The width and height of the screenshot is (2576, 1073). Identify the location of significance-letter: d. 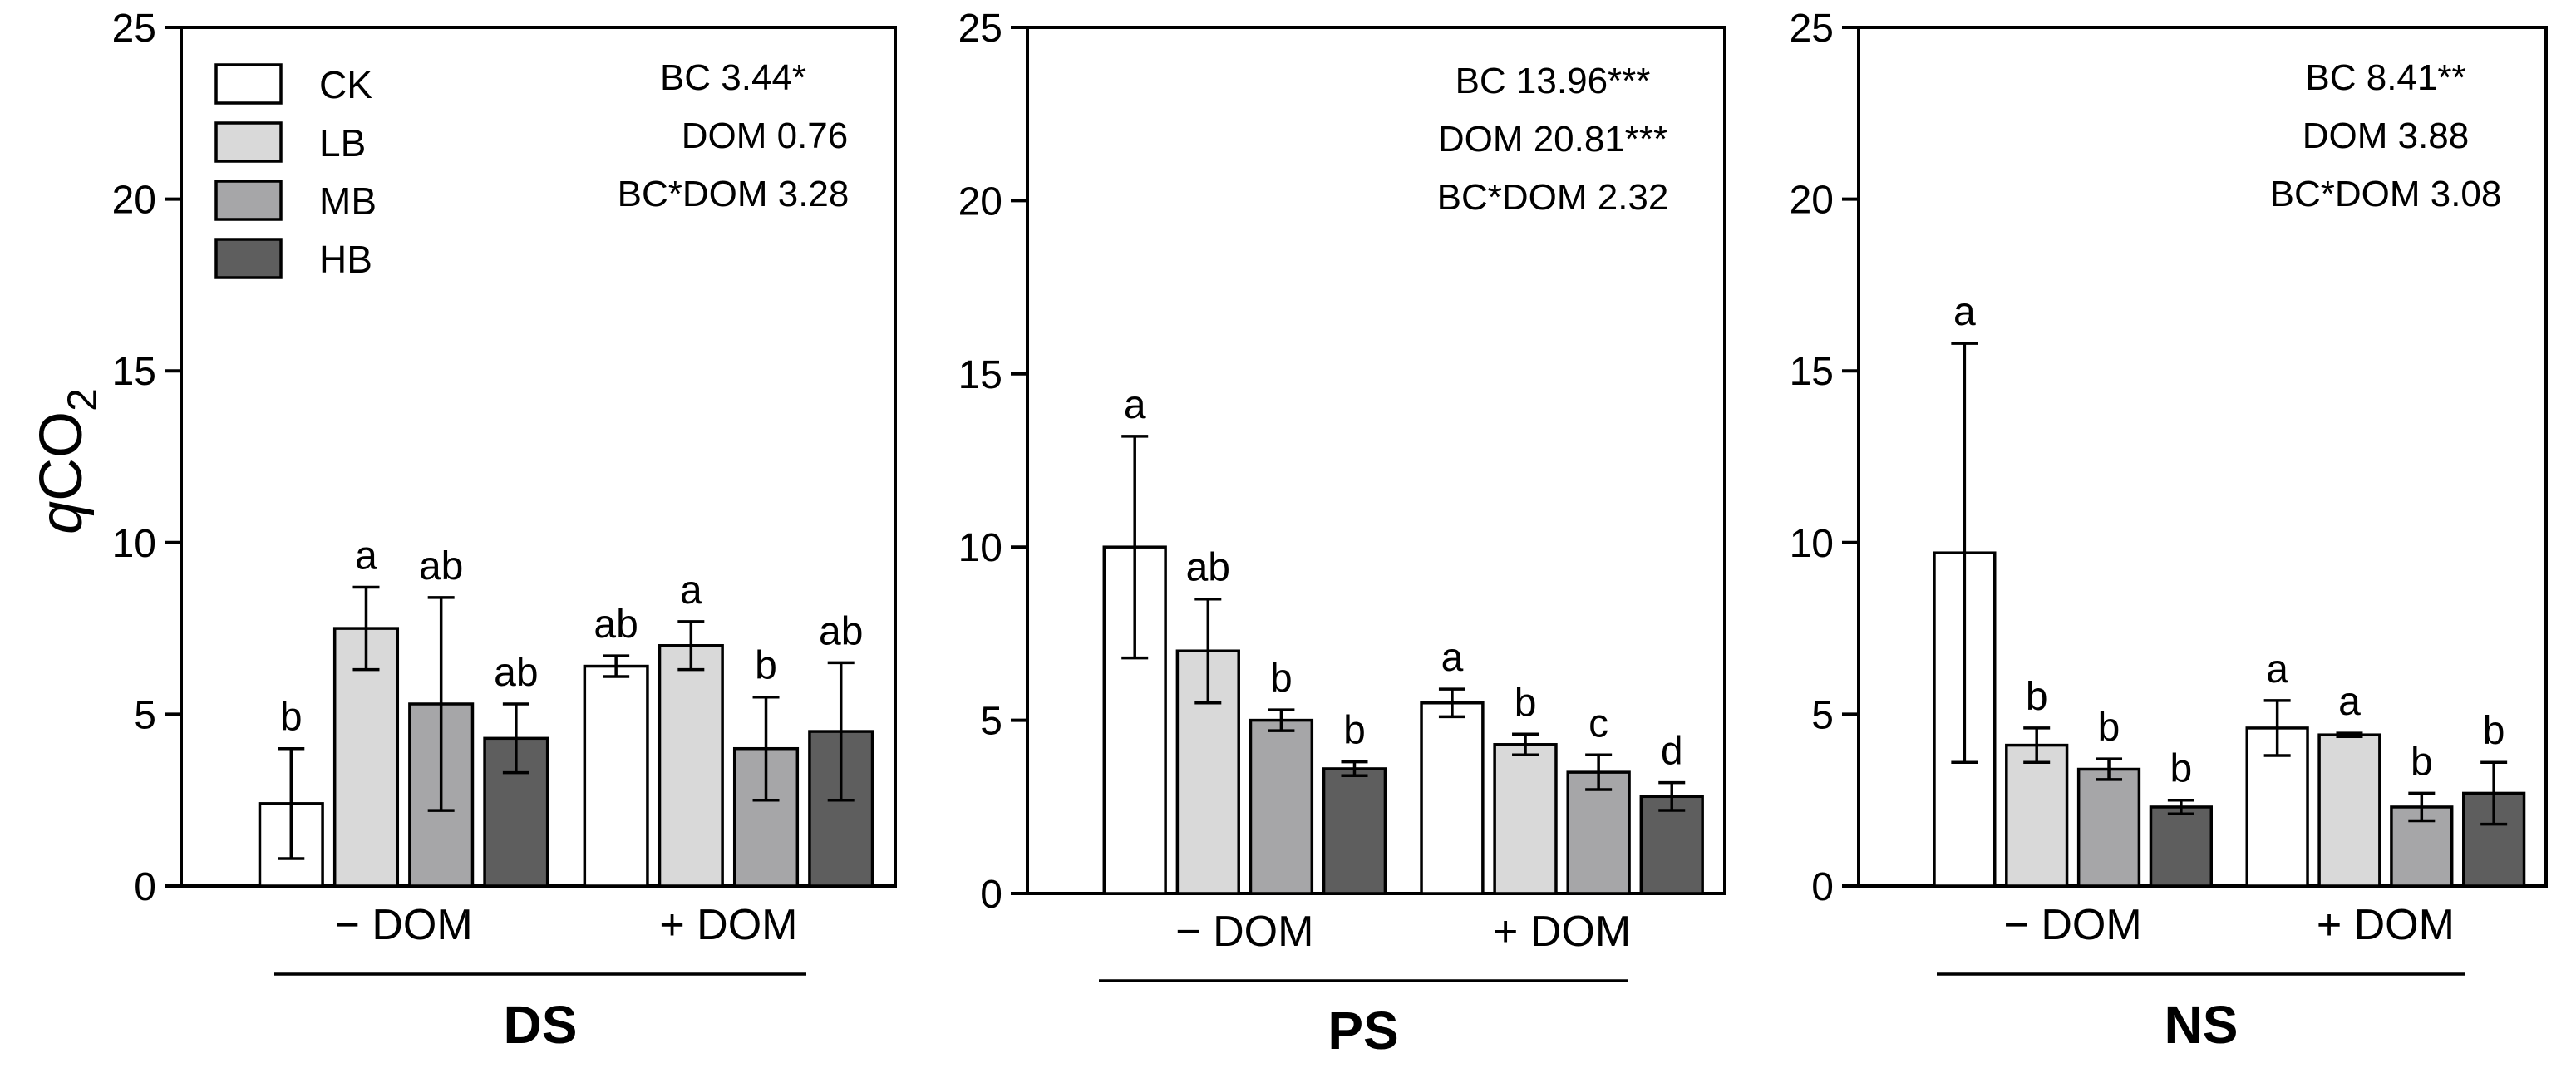
(1672, 752).